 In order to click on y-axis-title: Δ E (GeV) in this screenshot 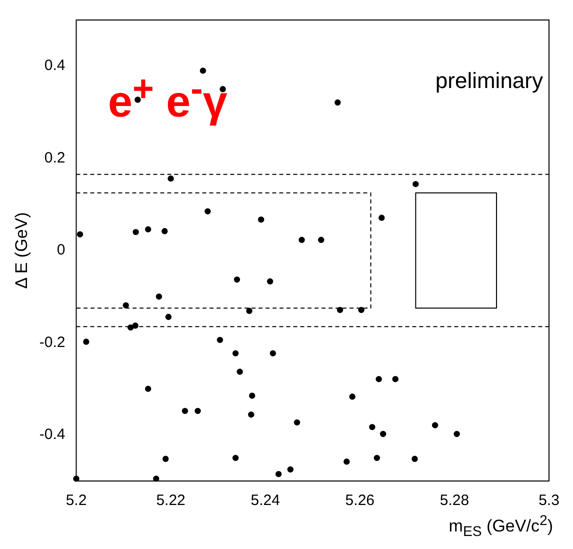, I will do `click(21, 250)`.